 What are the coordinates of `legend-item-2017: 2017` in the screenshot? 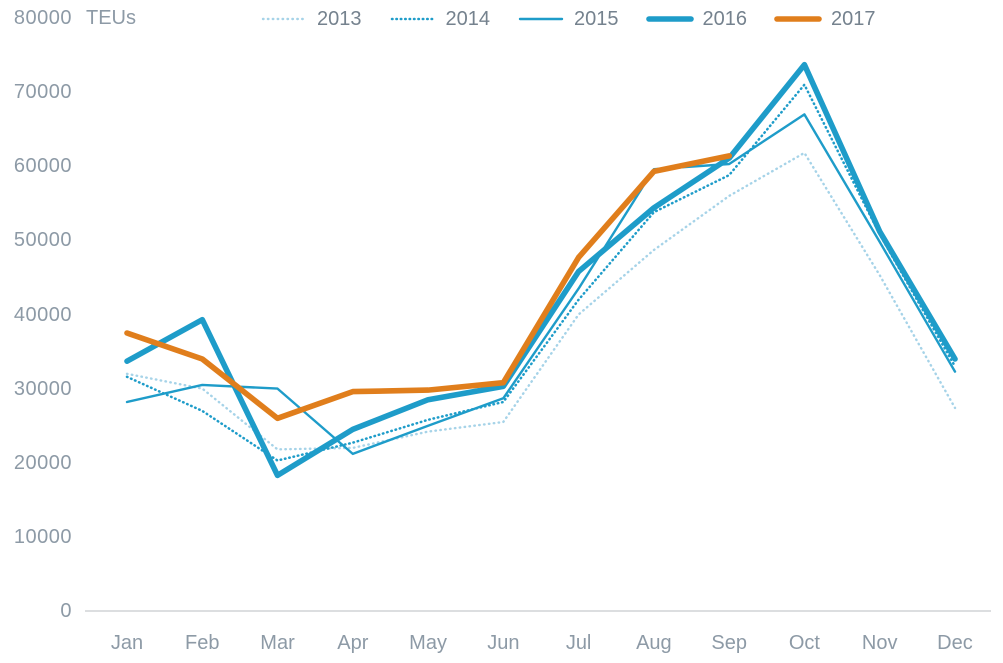 It's located at (825, 19).